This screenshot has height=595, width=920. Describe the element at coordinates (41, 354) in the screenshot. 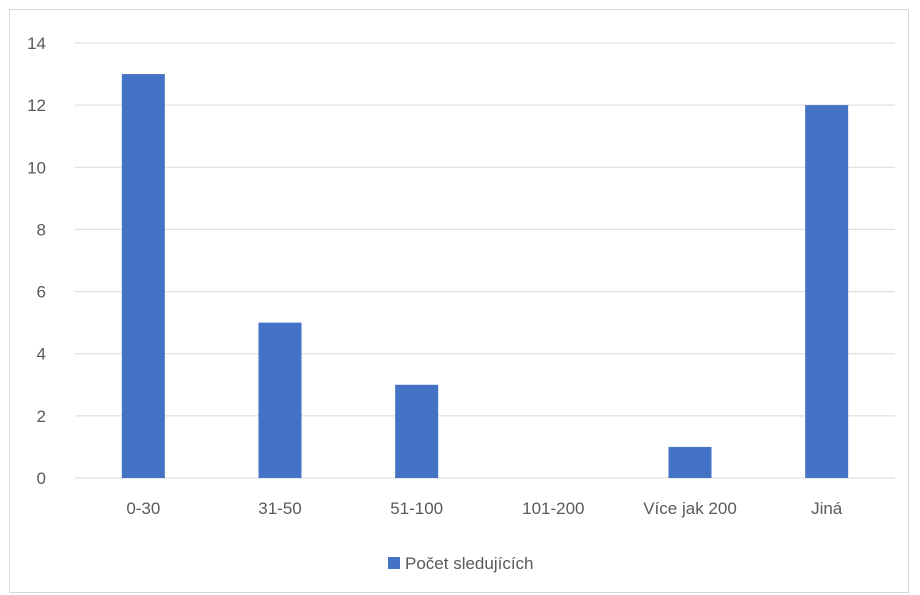

I see `y-tick-label: 4` at that location.